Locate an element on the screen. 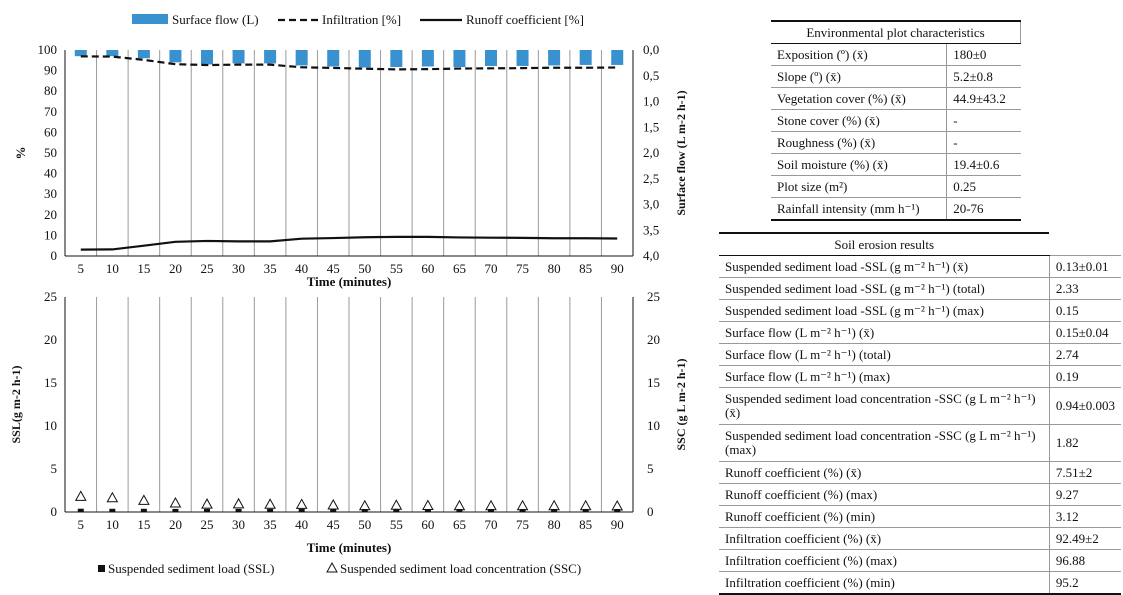 Image resolution: width=1123 pixels, height=595 pixels. erosion-row-label: Infiltration coefficient (%) (max) is located at coordinates (884, 560).